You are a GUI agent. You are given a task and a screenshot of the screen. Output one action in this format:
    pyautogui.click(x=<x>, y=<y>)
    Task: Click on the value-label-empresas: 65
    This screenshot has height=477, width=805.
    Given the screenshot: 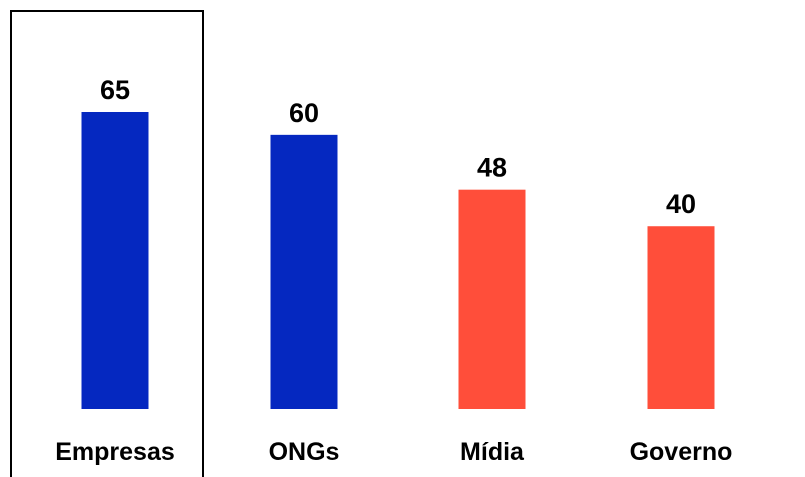 What is the action you would take?
    pyautogui.click(x=115, y=90)
    